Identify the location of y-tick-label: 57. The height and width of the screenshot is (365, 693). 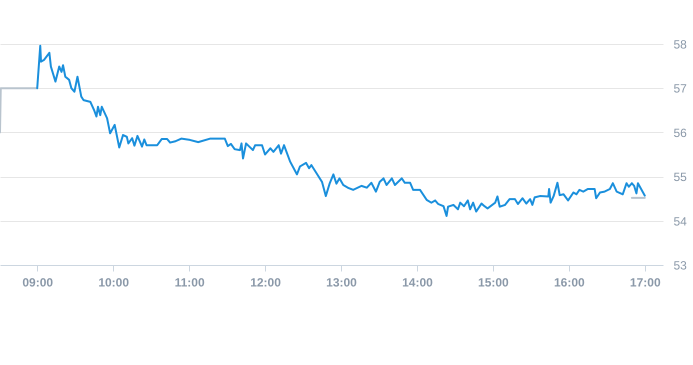
(681, 89).